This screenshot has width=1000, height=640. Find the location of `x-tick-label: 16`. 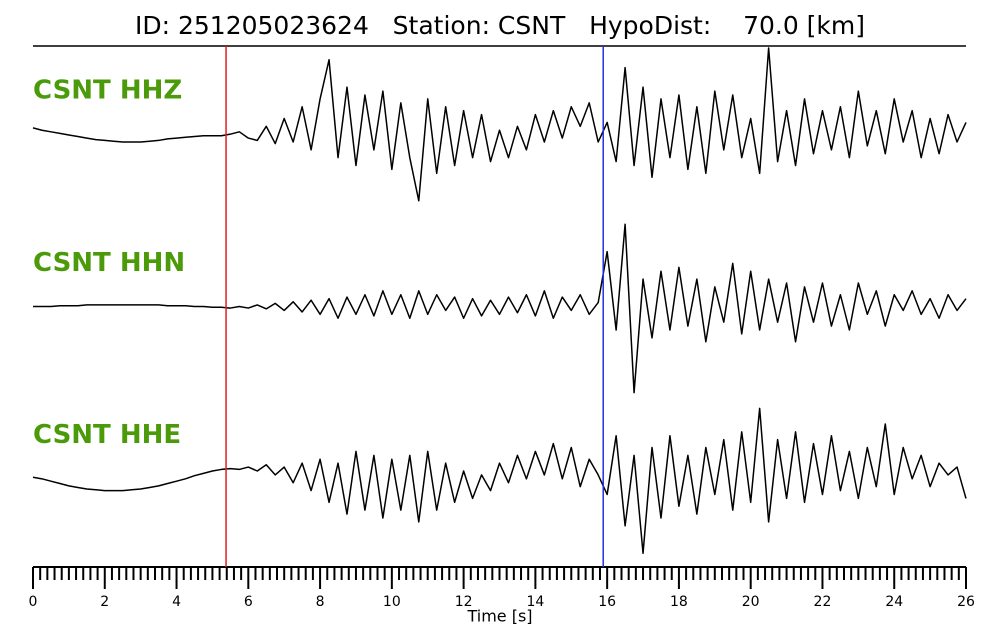

x-tick-label: 16 is located at coordinates (607, 602).